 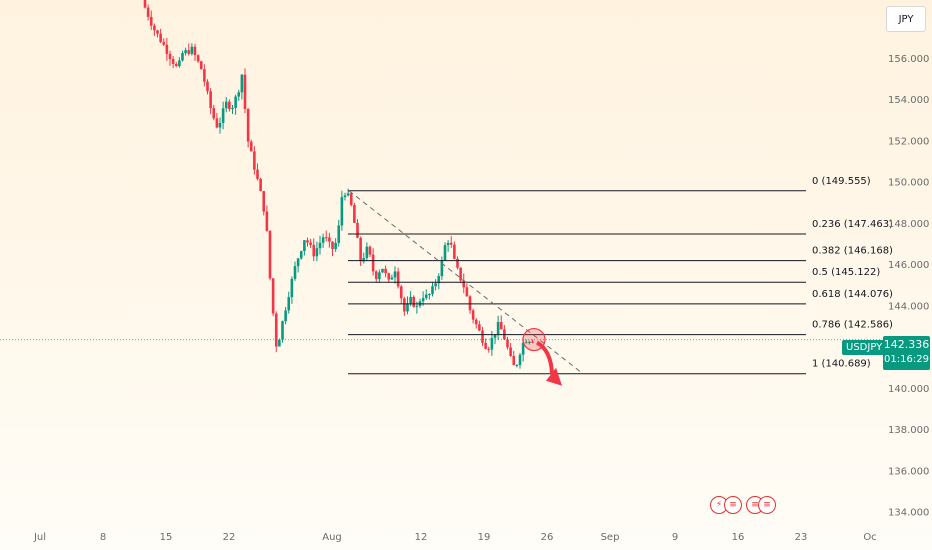 I want to click on price-tick-label: 156.000, so click(x=908, y=59).